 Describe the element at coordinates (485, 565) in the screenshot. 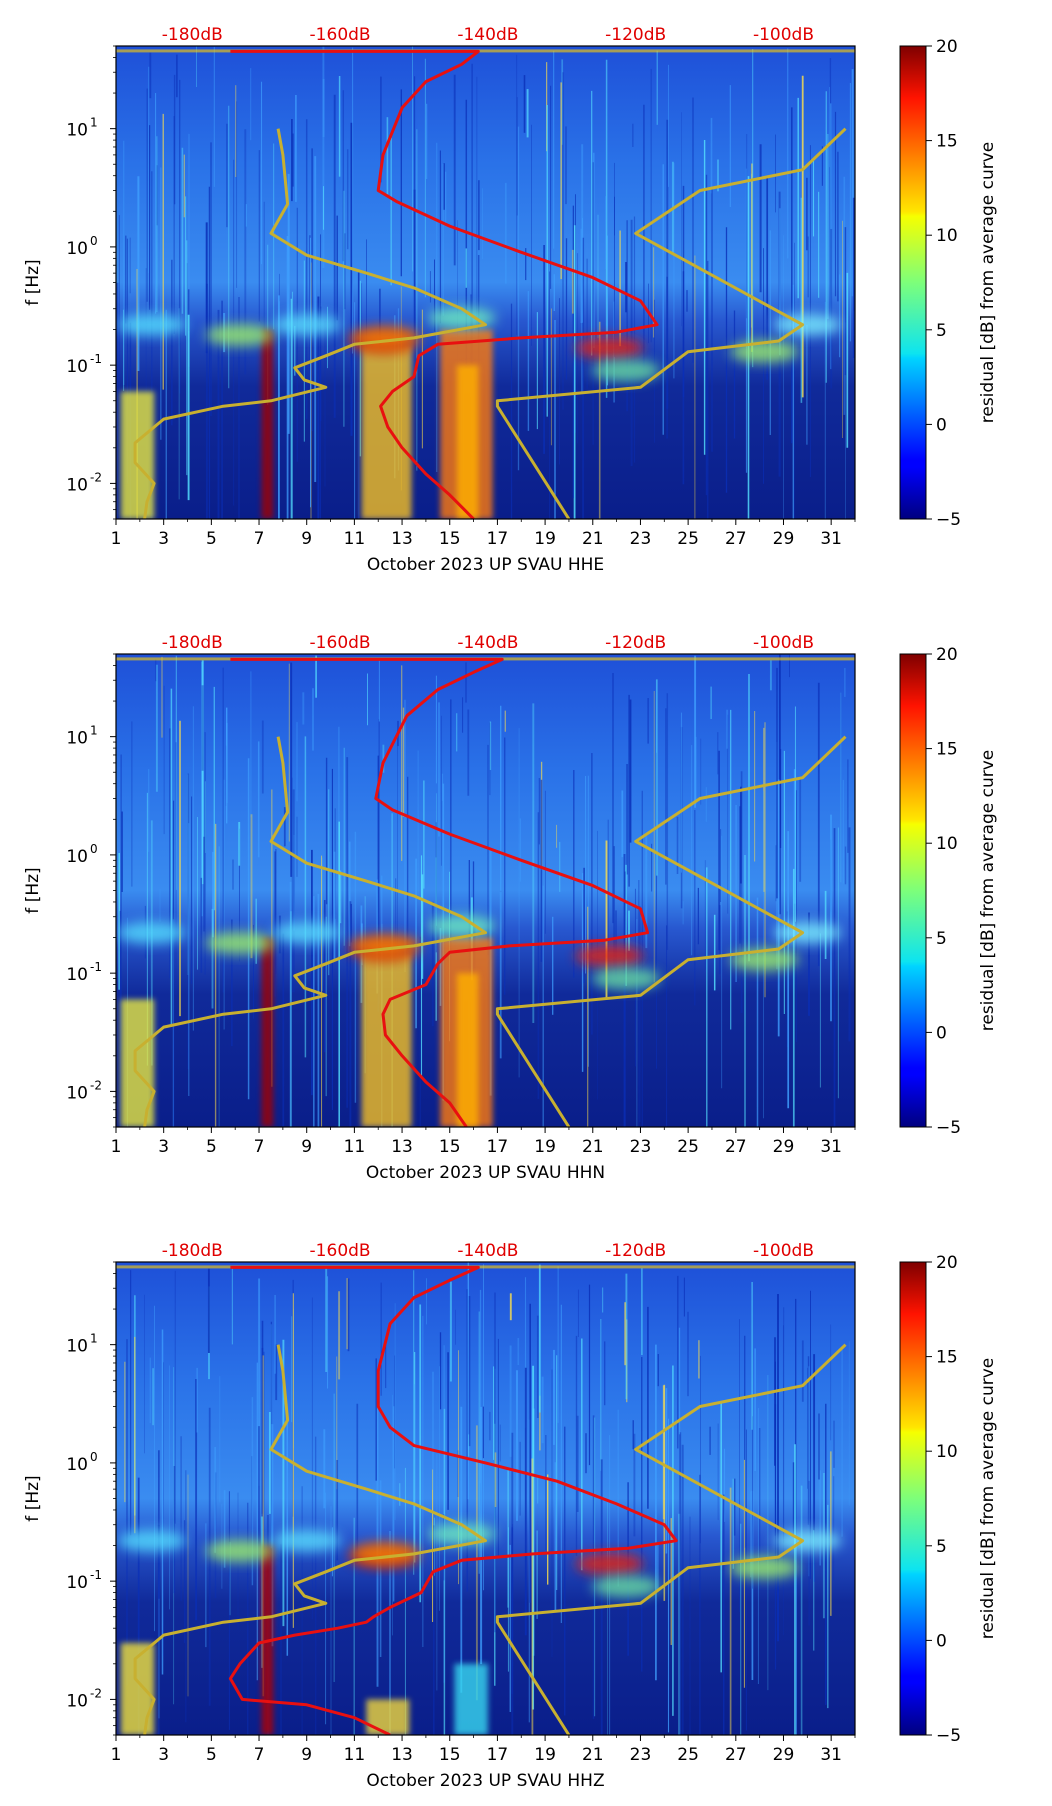

I see `x-axis-label: October 2023 UP SVAU HHE` at that location.